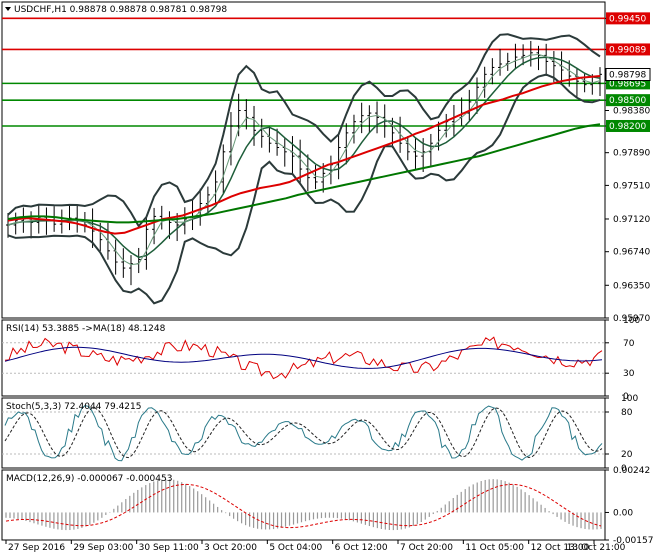  What do you see at coordinates (631, 220) in the screenshot?
I see `price-tick-label: 0.97120` at bounding box center [631, 220].